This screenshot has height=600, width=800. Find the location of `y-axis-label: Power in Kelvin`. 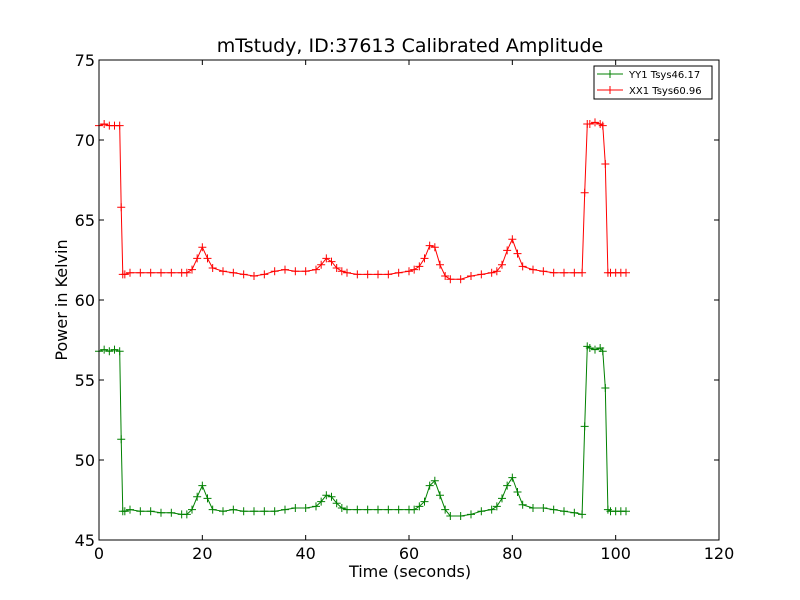

y-axis-label: Power in Kelvin is located at coordinates (61, 299).